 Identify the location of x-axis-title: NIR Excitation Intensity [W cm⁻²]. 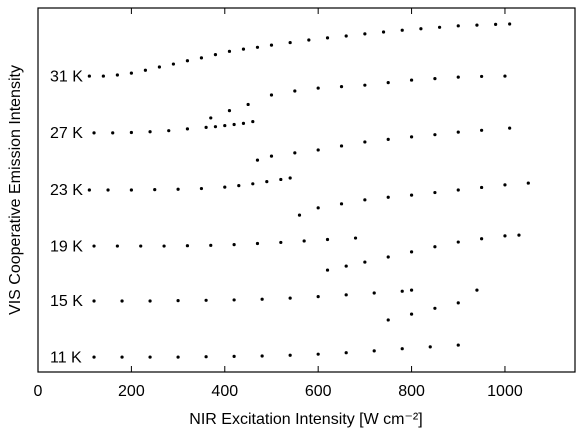
(305, 419).